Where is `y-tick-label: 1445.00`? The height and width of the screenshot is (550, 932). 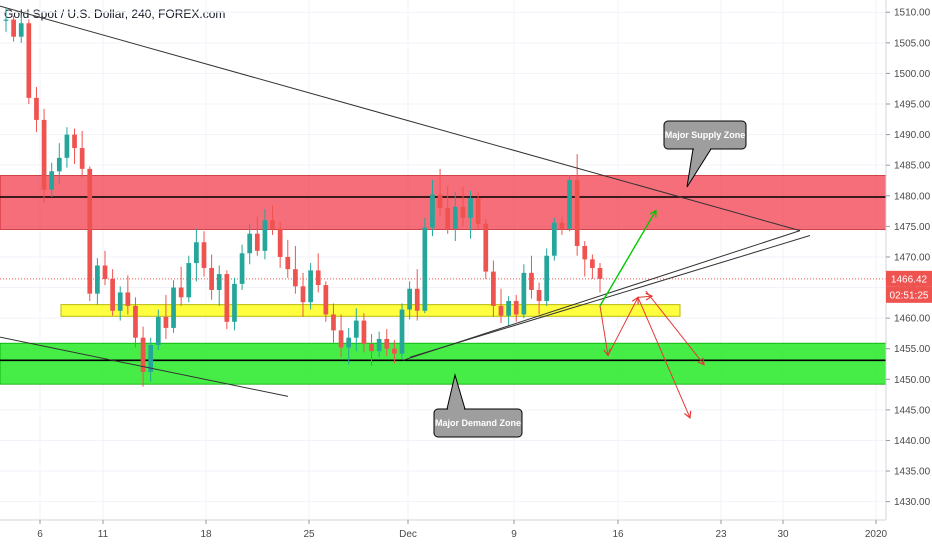
y-tick-label: 1445.00 is located at coordinates (912, 410).